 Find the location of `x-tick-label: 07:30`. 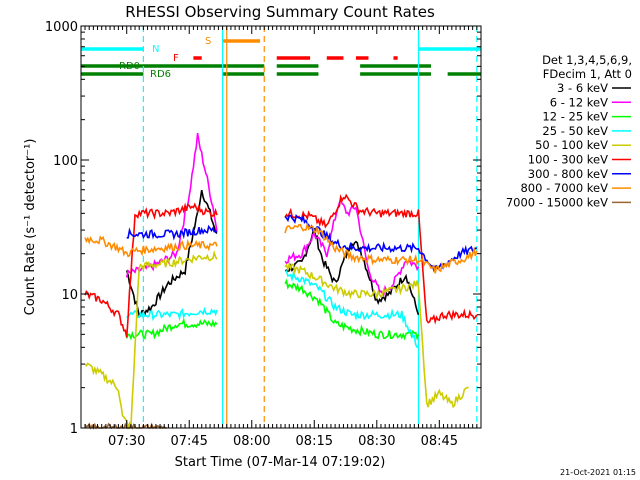

x-tick-label: 07:30 is located at coordinates (126, 441).